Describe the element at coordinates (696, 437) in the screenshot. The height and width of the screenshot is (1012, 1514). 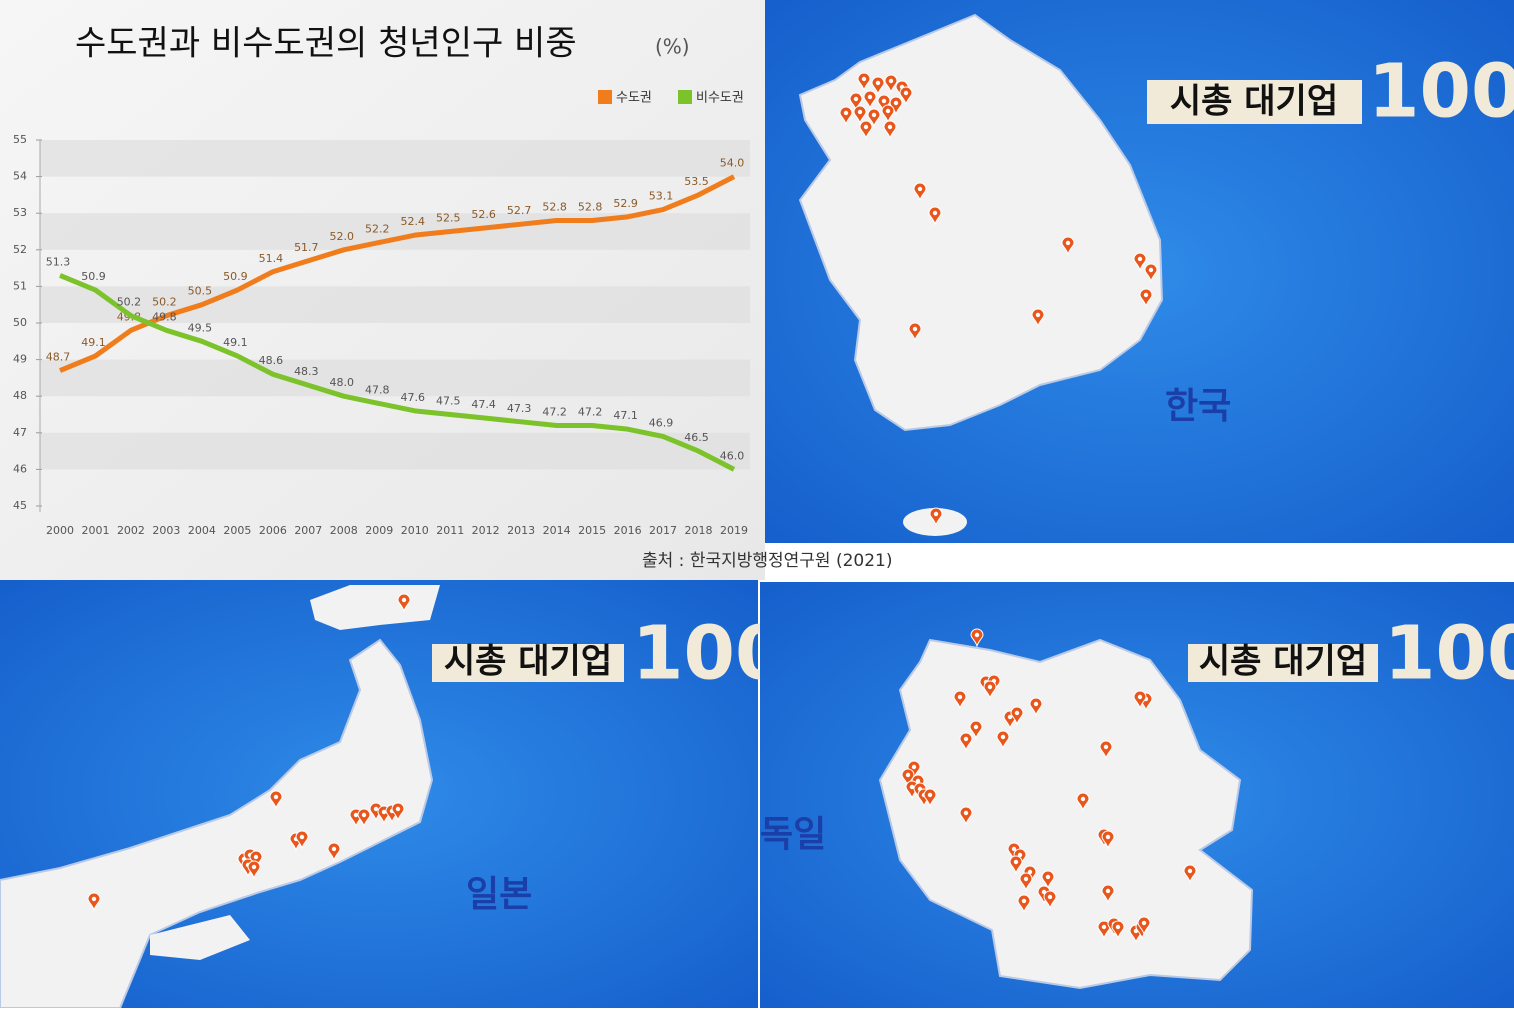
I see `data-label: 46.5` at that location.